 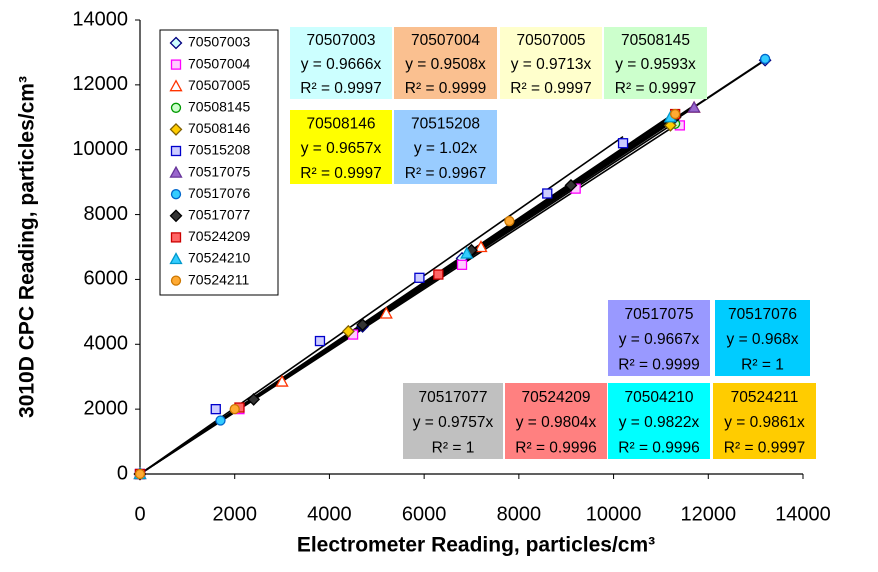 What do you see at coordinates (100, 19) in the screenshot?
I see `y-tick-label: 14000` at bounding box center [100, 19].